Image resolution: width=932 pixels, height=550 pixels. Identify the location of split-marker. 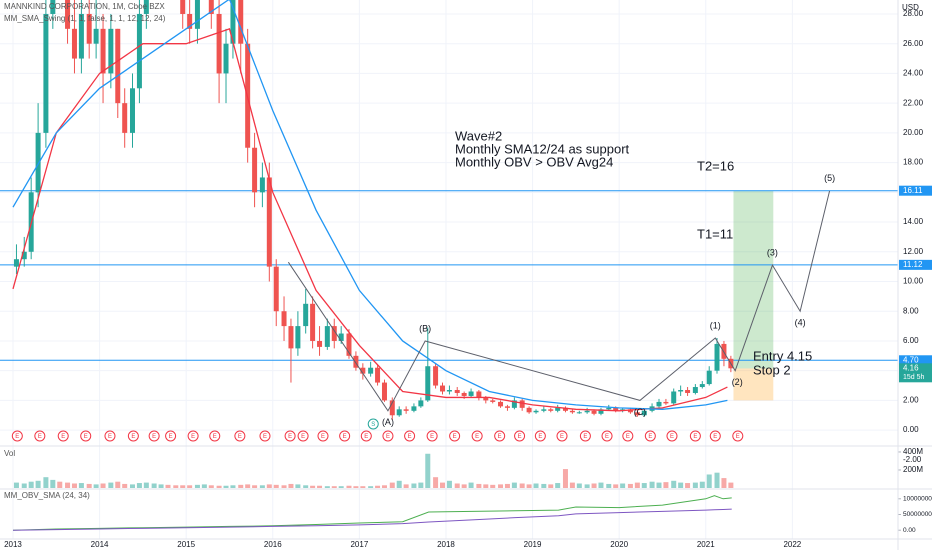
(373, 424).